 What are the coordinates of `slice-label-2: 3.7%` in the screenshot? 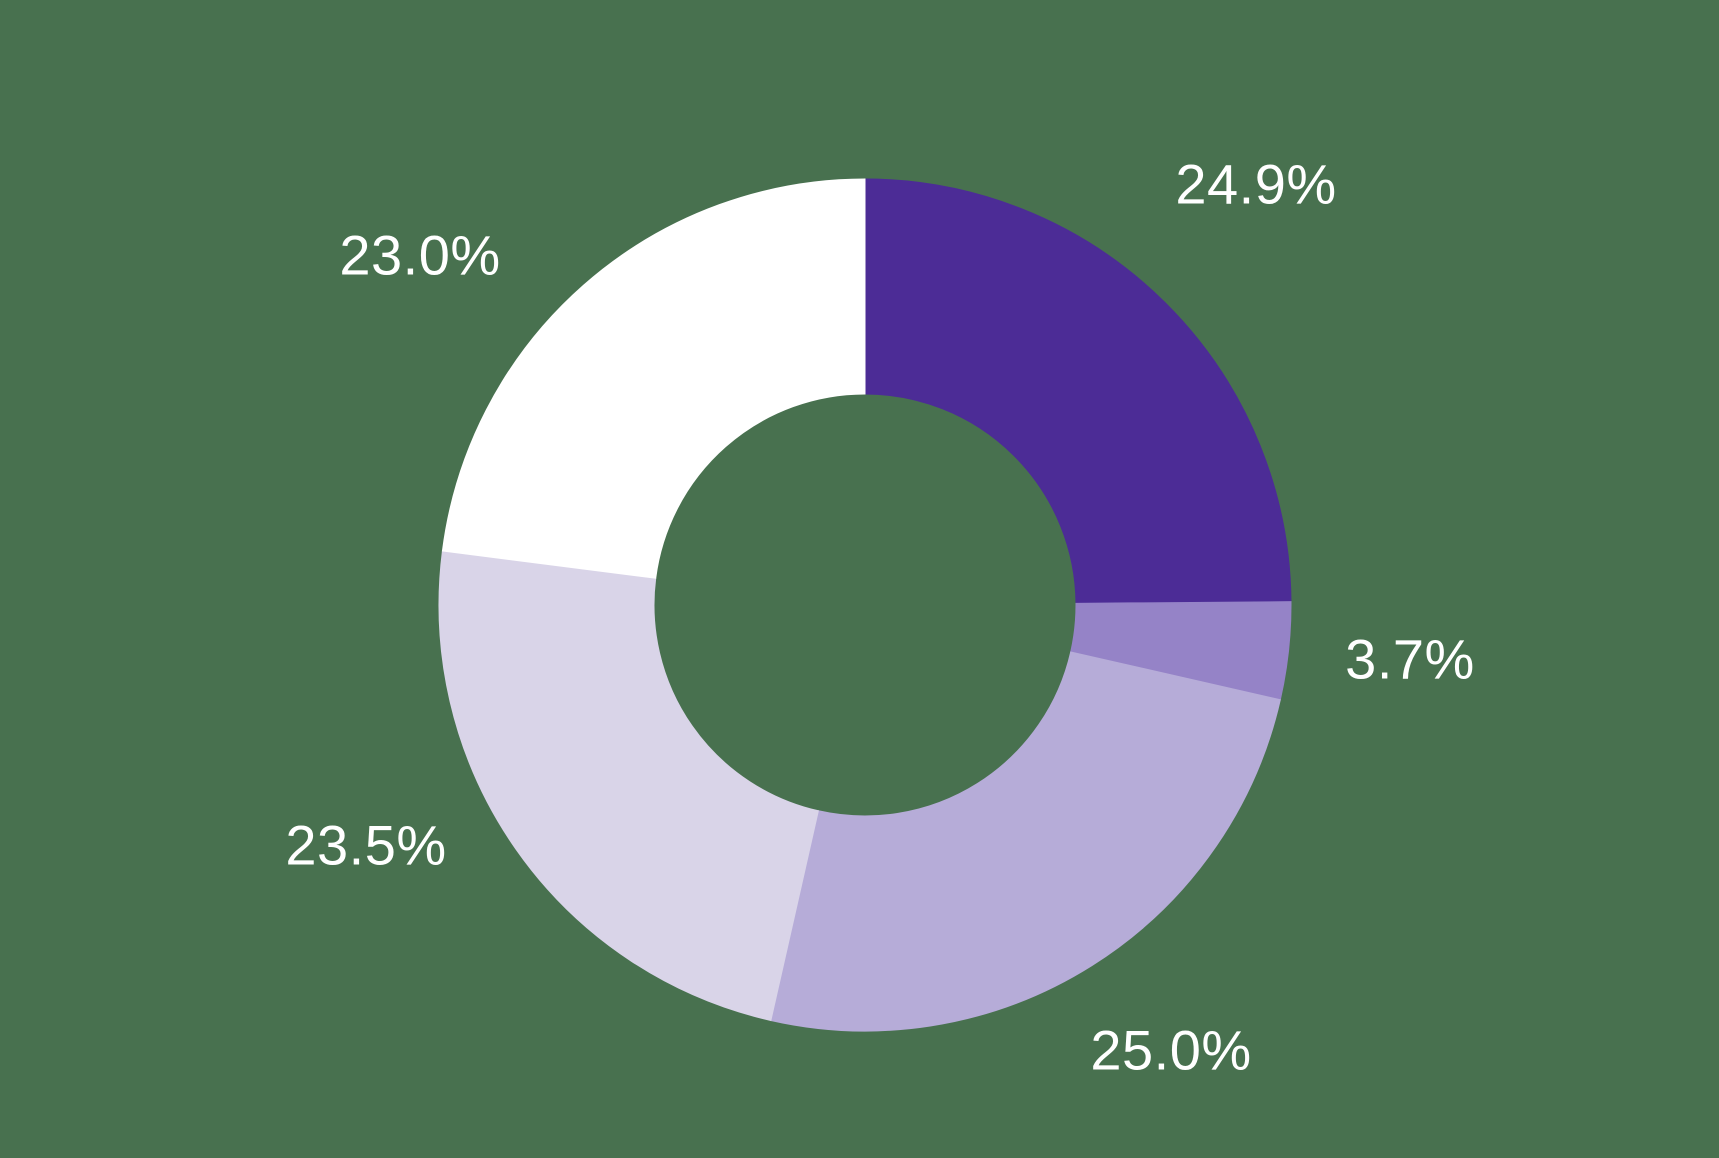 It's located at (1410, 659).